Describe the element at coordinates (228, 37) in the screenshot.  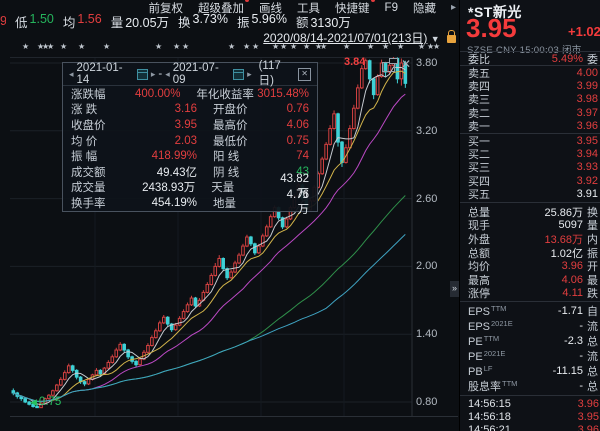
I see `date-range-bar: 2020/08/14-2021/07/01(213日) ▼` at that location.